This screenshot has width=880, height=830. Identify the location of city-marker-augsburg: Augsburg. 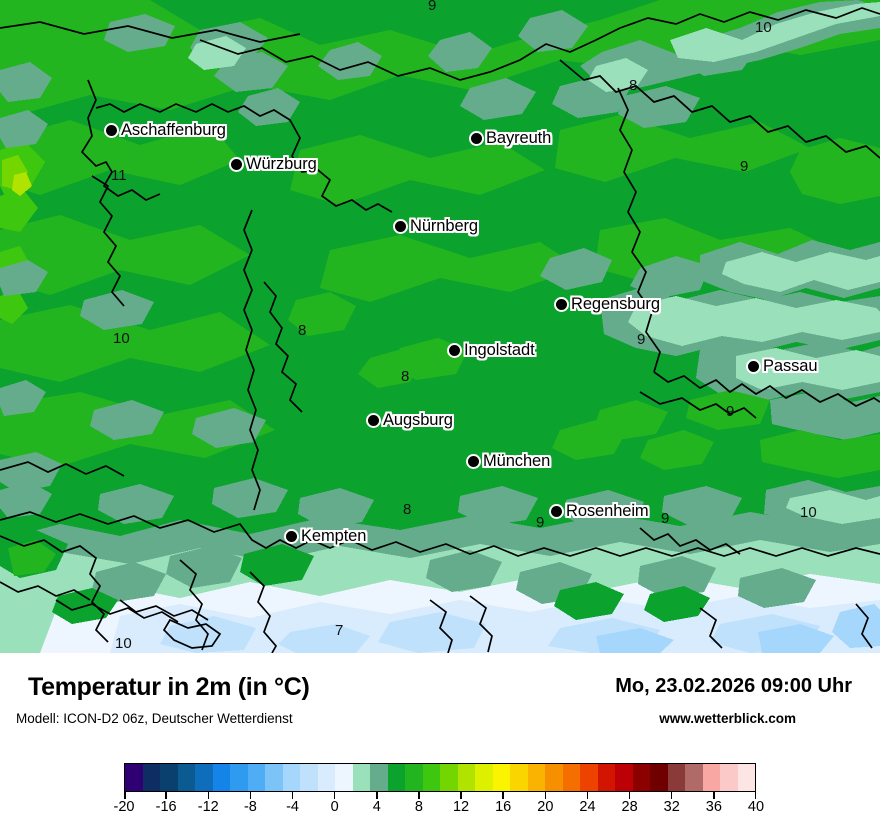
(409, 420).